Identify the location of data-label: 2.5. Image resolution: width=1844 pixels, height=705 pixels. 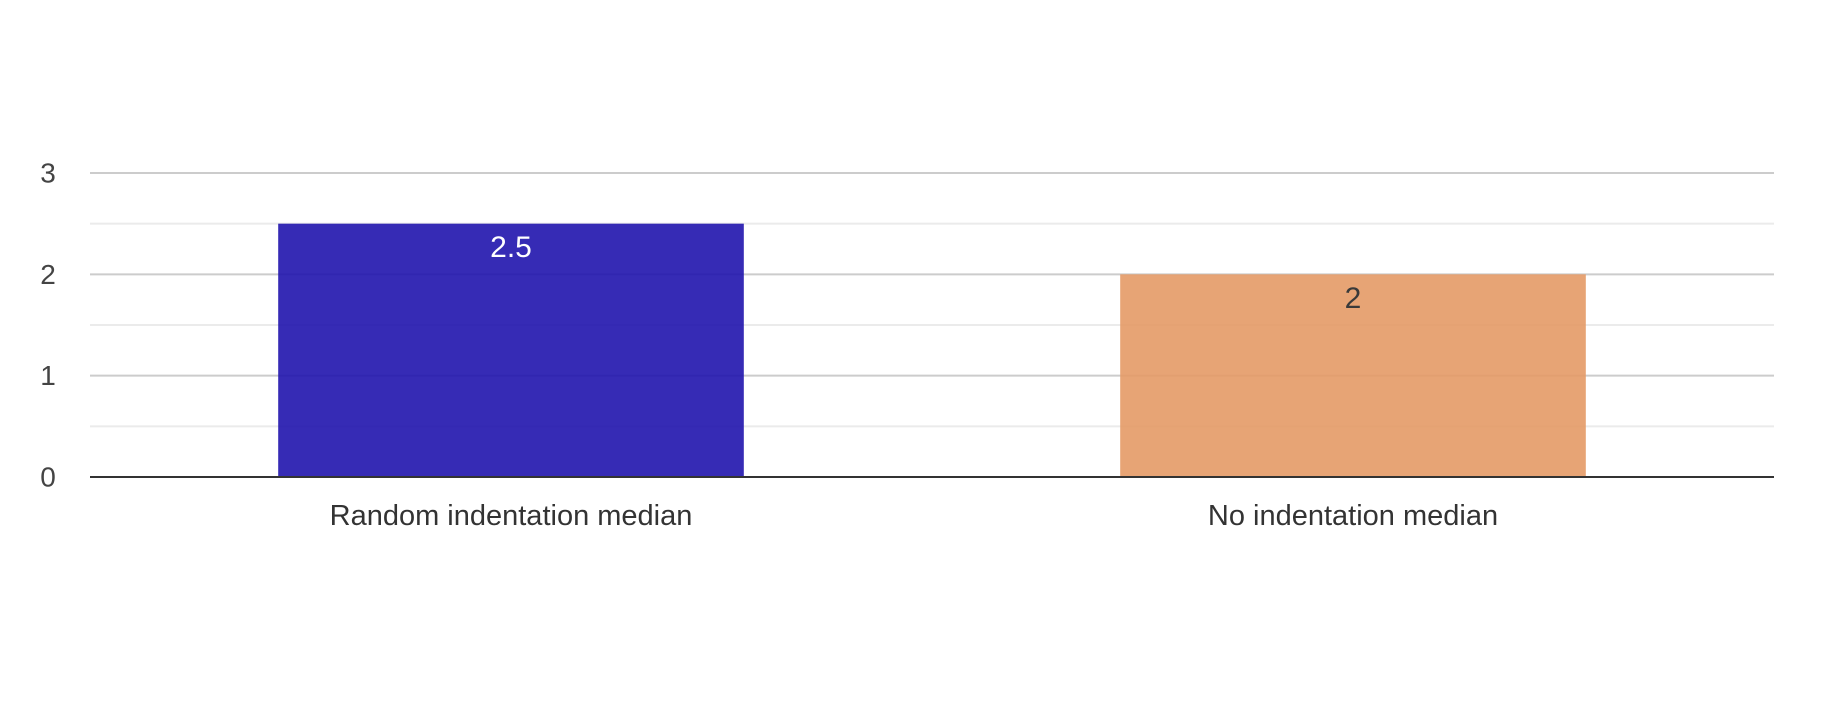
(511, 247).